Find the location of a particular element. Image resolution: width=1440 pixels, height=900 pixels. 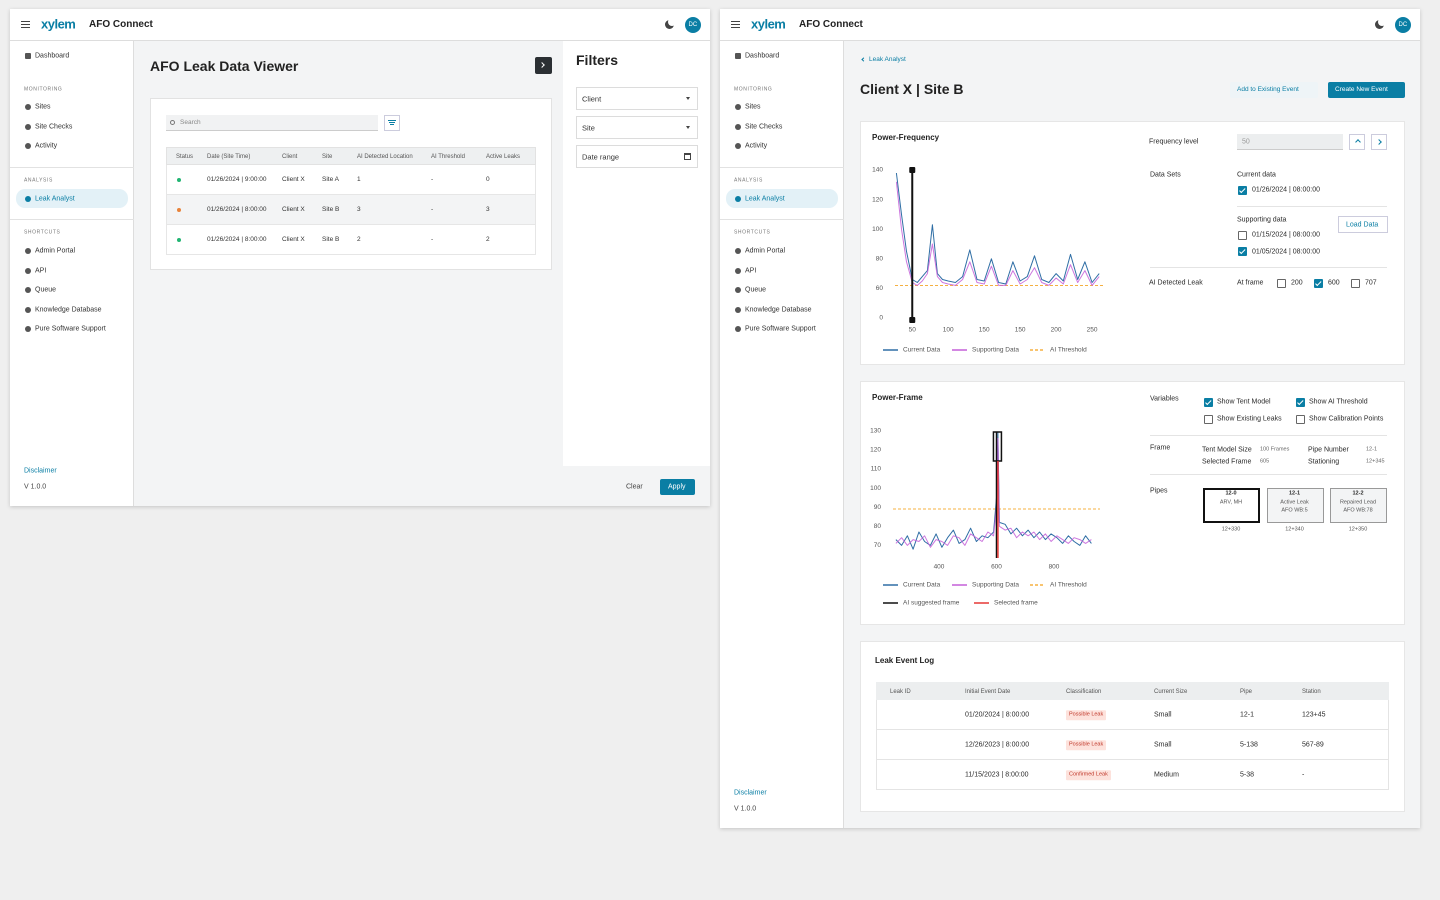

checkbox-label: 200 is located at coordinates (1297, 283).